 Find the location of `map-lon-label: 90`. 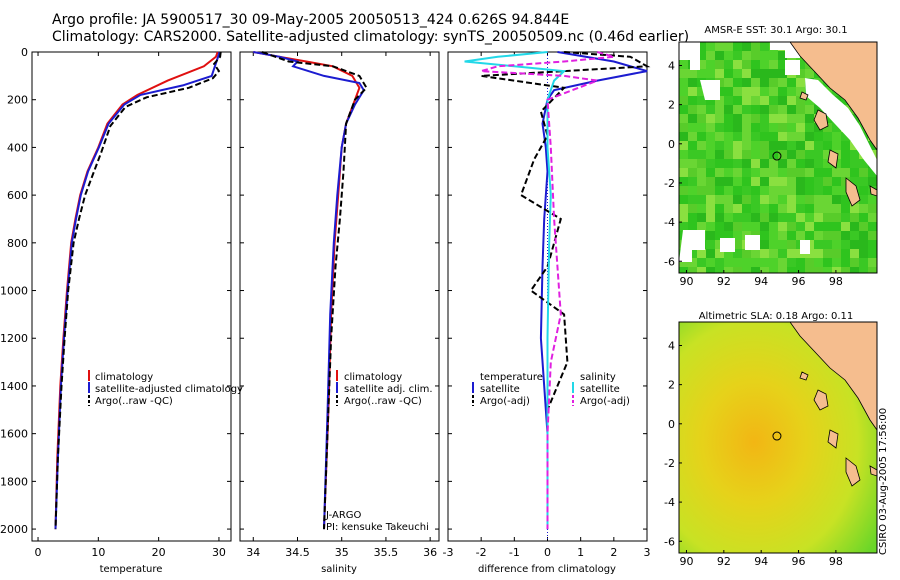

map-lon-label: 90 is located at coordinates (686, 561).